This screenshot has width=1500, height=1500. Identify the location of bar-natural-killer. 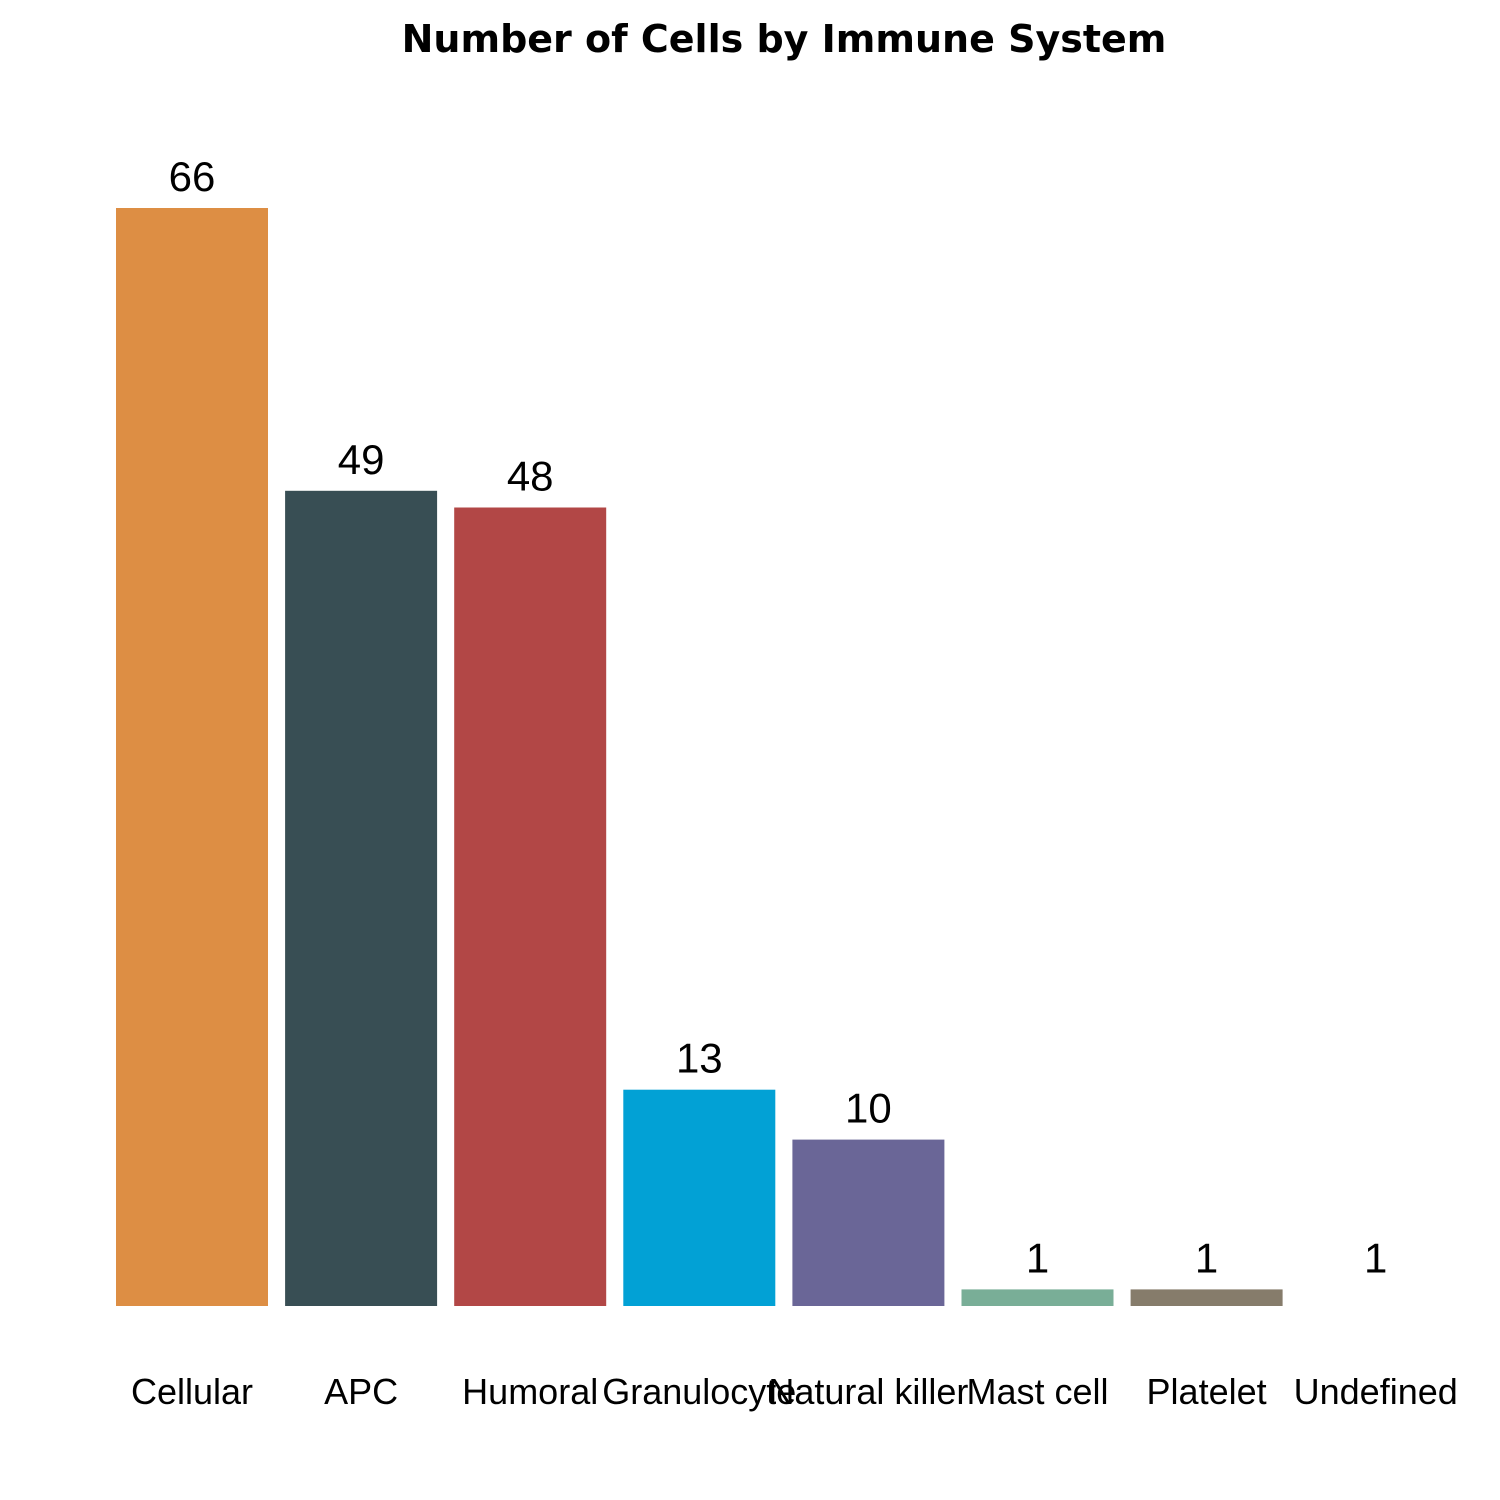
(868, 1222).